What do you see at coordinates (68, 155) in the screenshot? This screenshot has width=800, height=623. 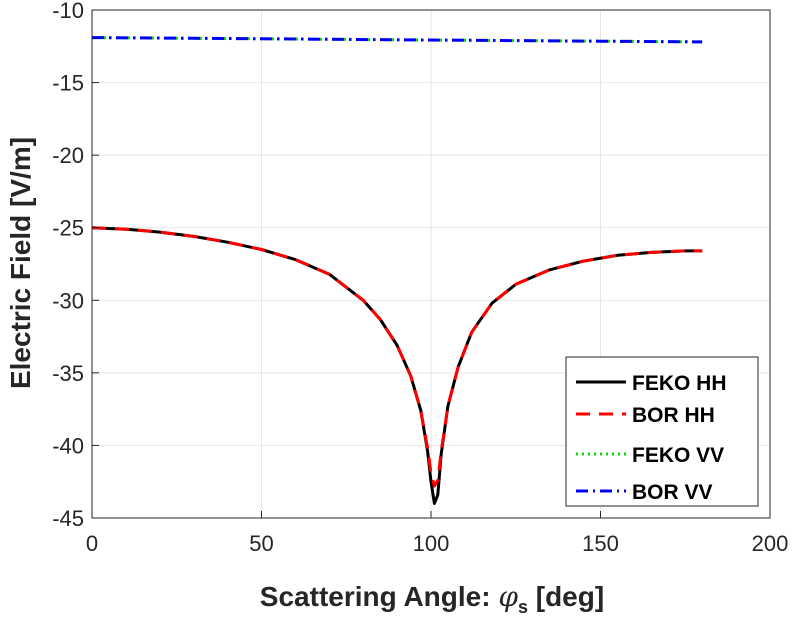 I see `y-tick-label: -20` at bounding box center [68, 155].